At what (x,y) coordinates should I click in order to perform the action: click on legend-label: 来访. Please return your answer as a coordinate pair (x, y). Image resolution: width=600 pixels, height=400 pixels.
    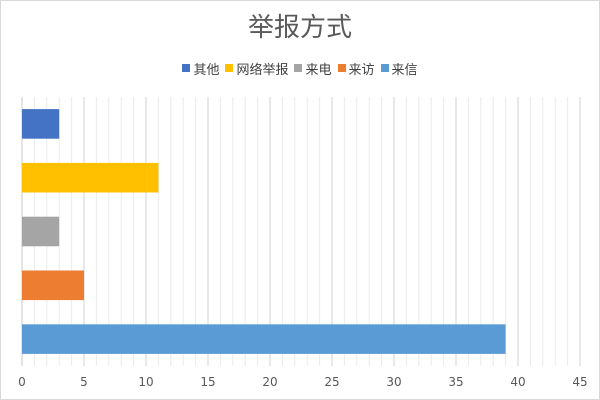
    Looking at the image, I should click on (361, 70).